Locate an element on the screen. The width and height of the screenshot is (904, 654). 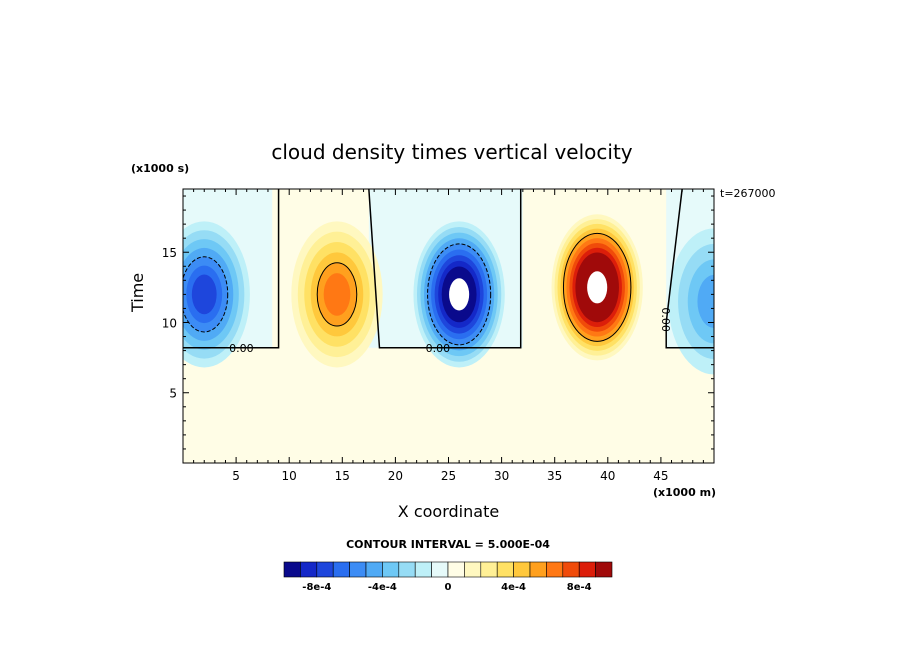
downdraft-cell-2-contour is located at coordinates (459, 294).